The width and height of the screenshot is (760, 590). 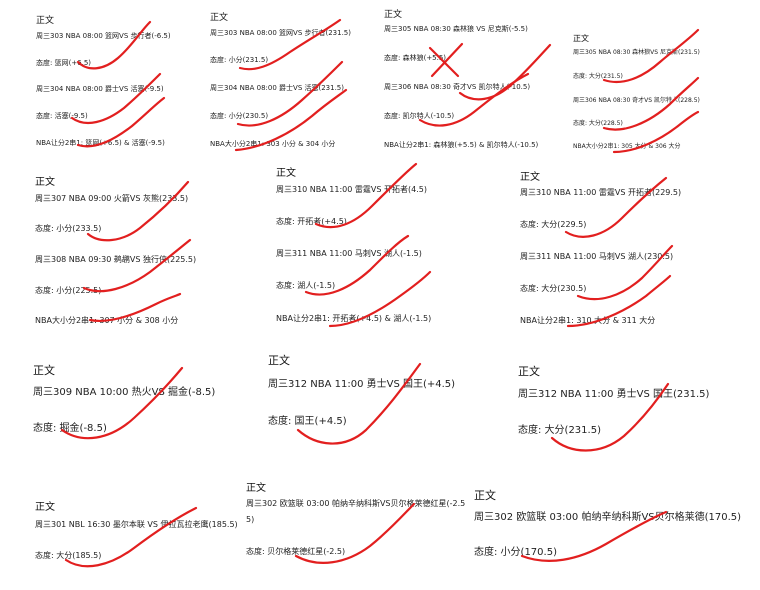 I want to click on pick-line: 态度: 小分(225.5), so click(x=68, y=290).